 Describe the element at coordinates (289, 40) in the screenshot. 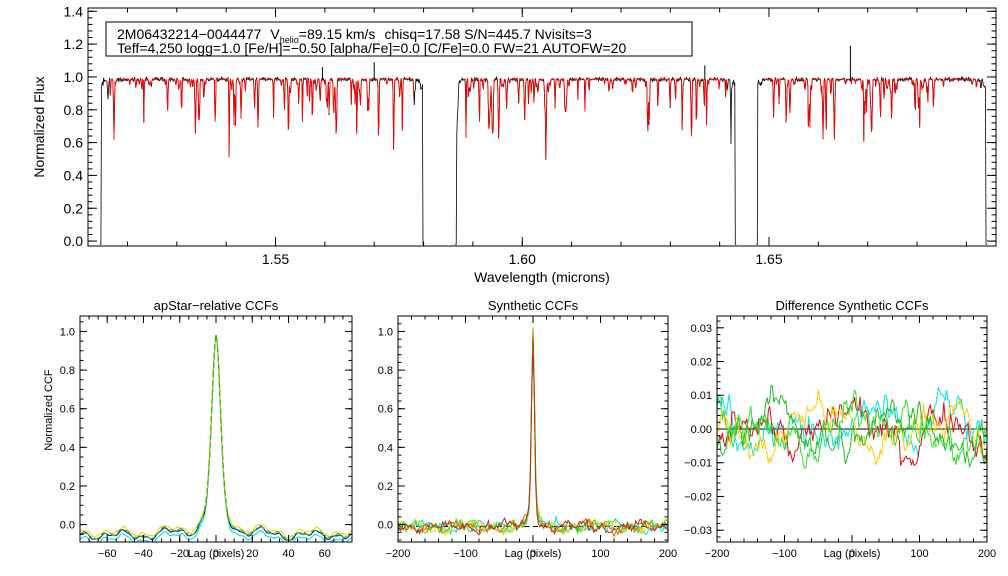

I see `vhelio-subscript: helio` at that location.